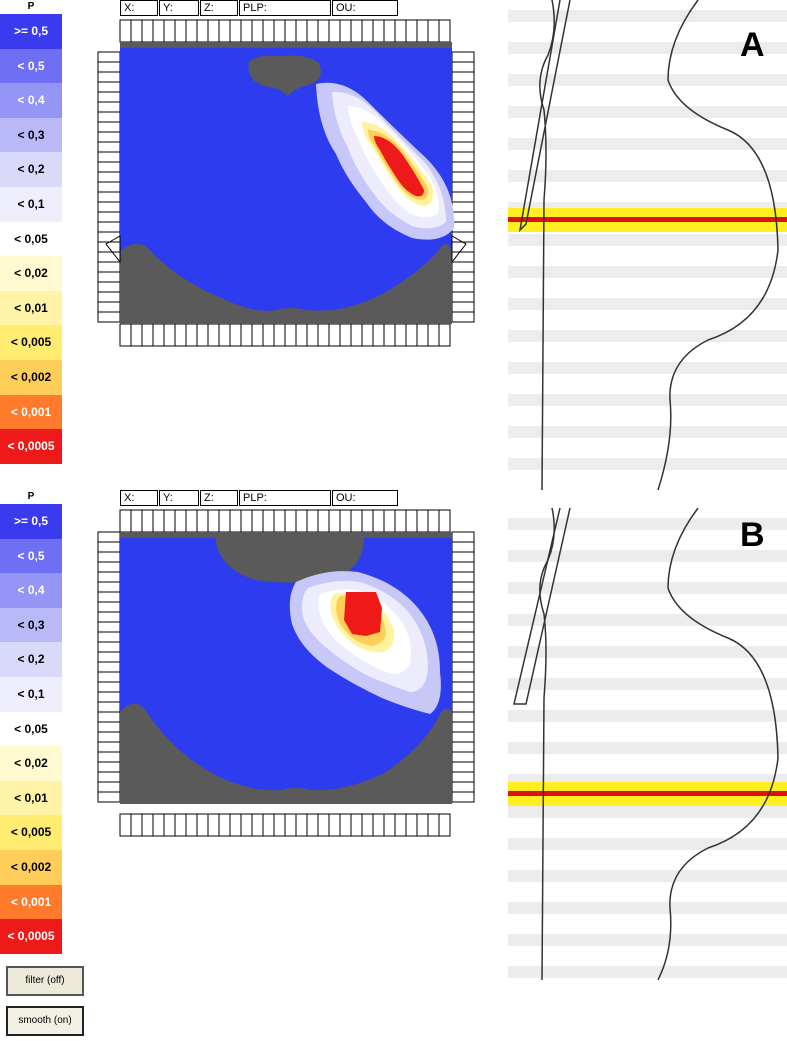 Image resolution: width=787 pixels, height=1041 pixels. I want to click on filter-button: filter (off), so click(45, 981).